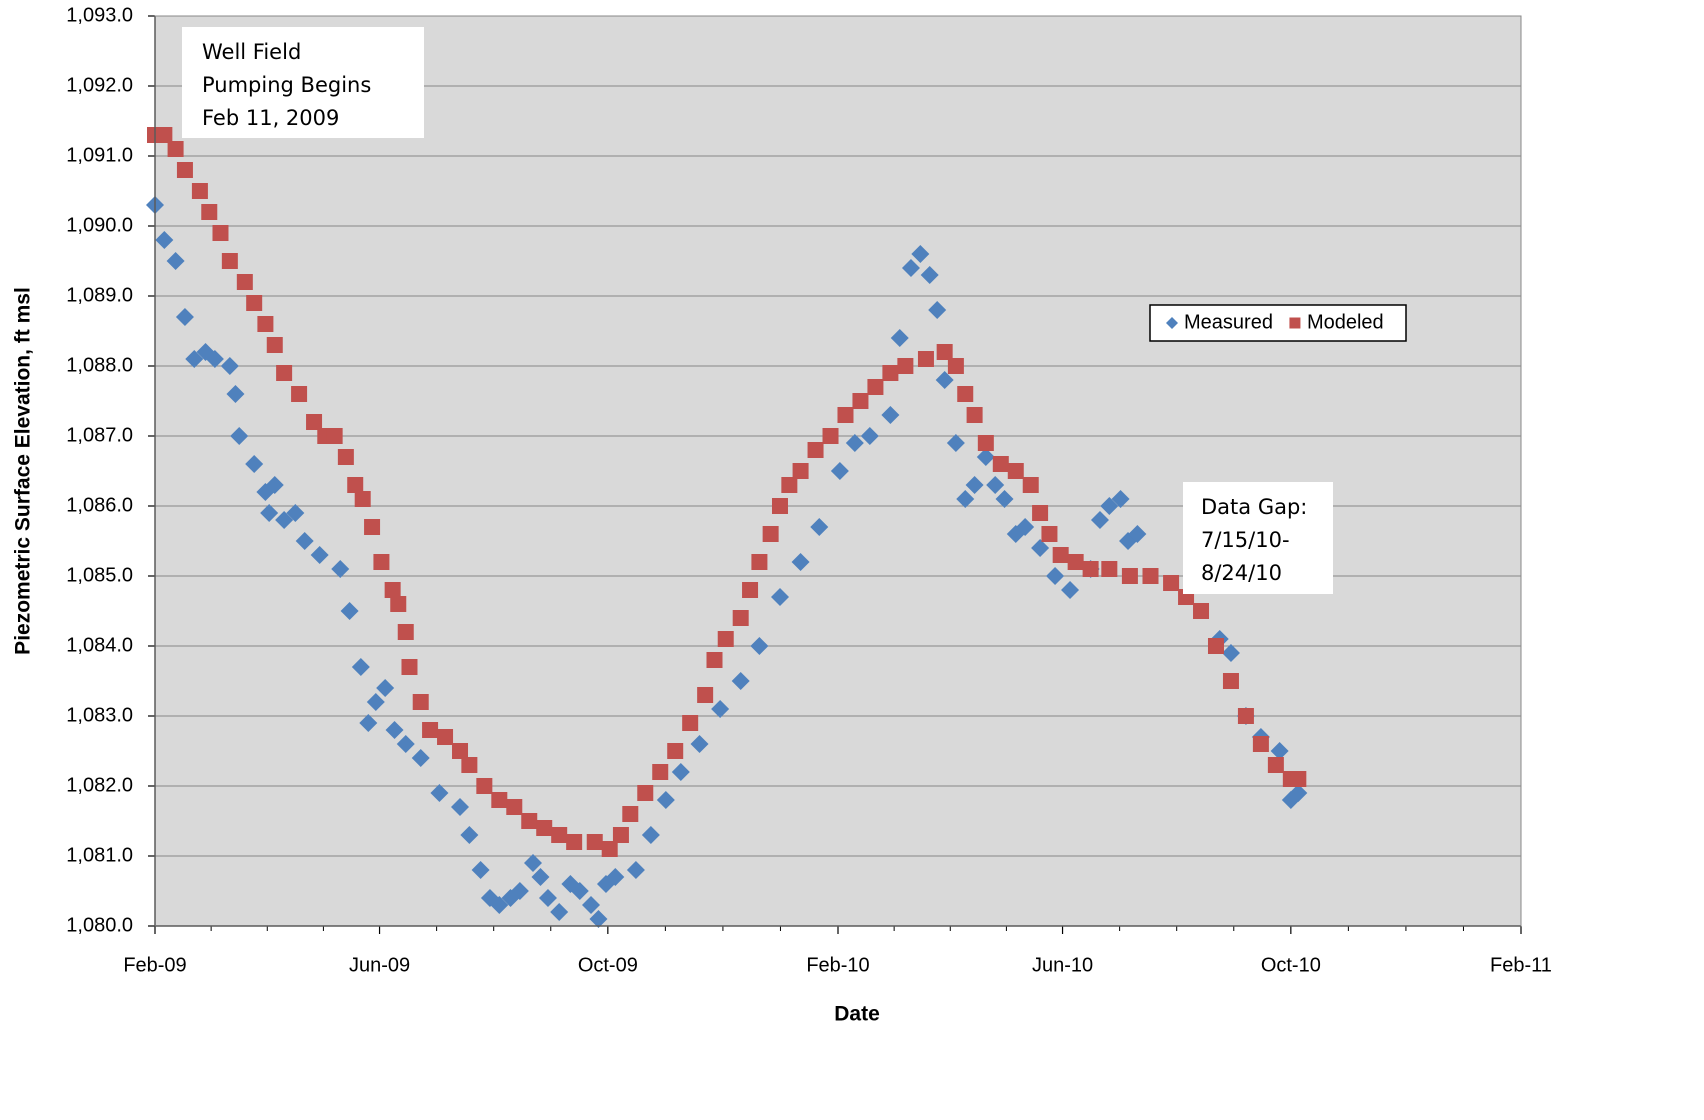  Describe the element at coordinates (154, 965) in the screenshot. I see `x-tick-label: Feb-09` at that location.